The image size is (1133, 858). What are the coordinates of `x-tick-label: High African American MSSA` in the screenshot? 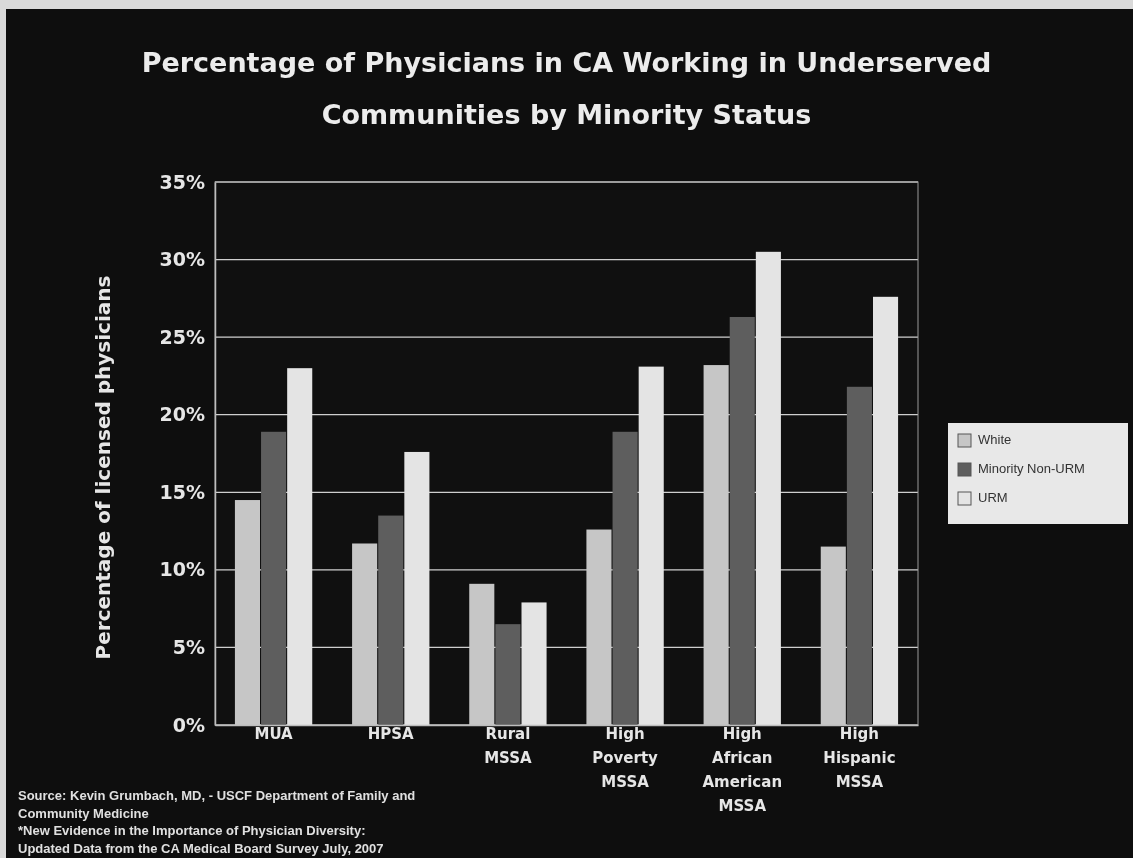 It's located at (742, 770).